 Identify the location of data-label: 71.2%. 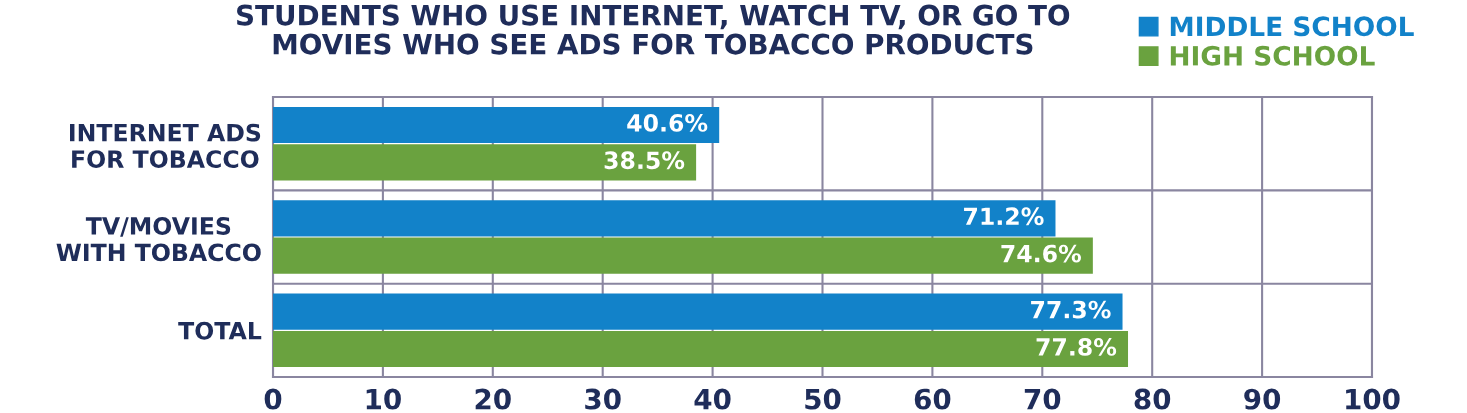
(1004, 216).